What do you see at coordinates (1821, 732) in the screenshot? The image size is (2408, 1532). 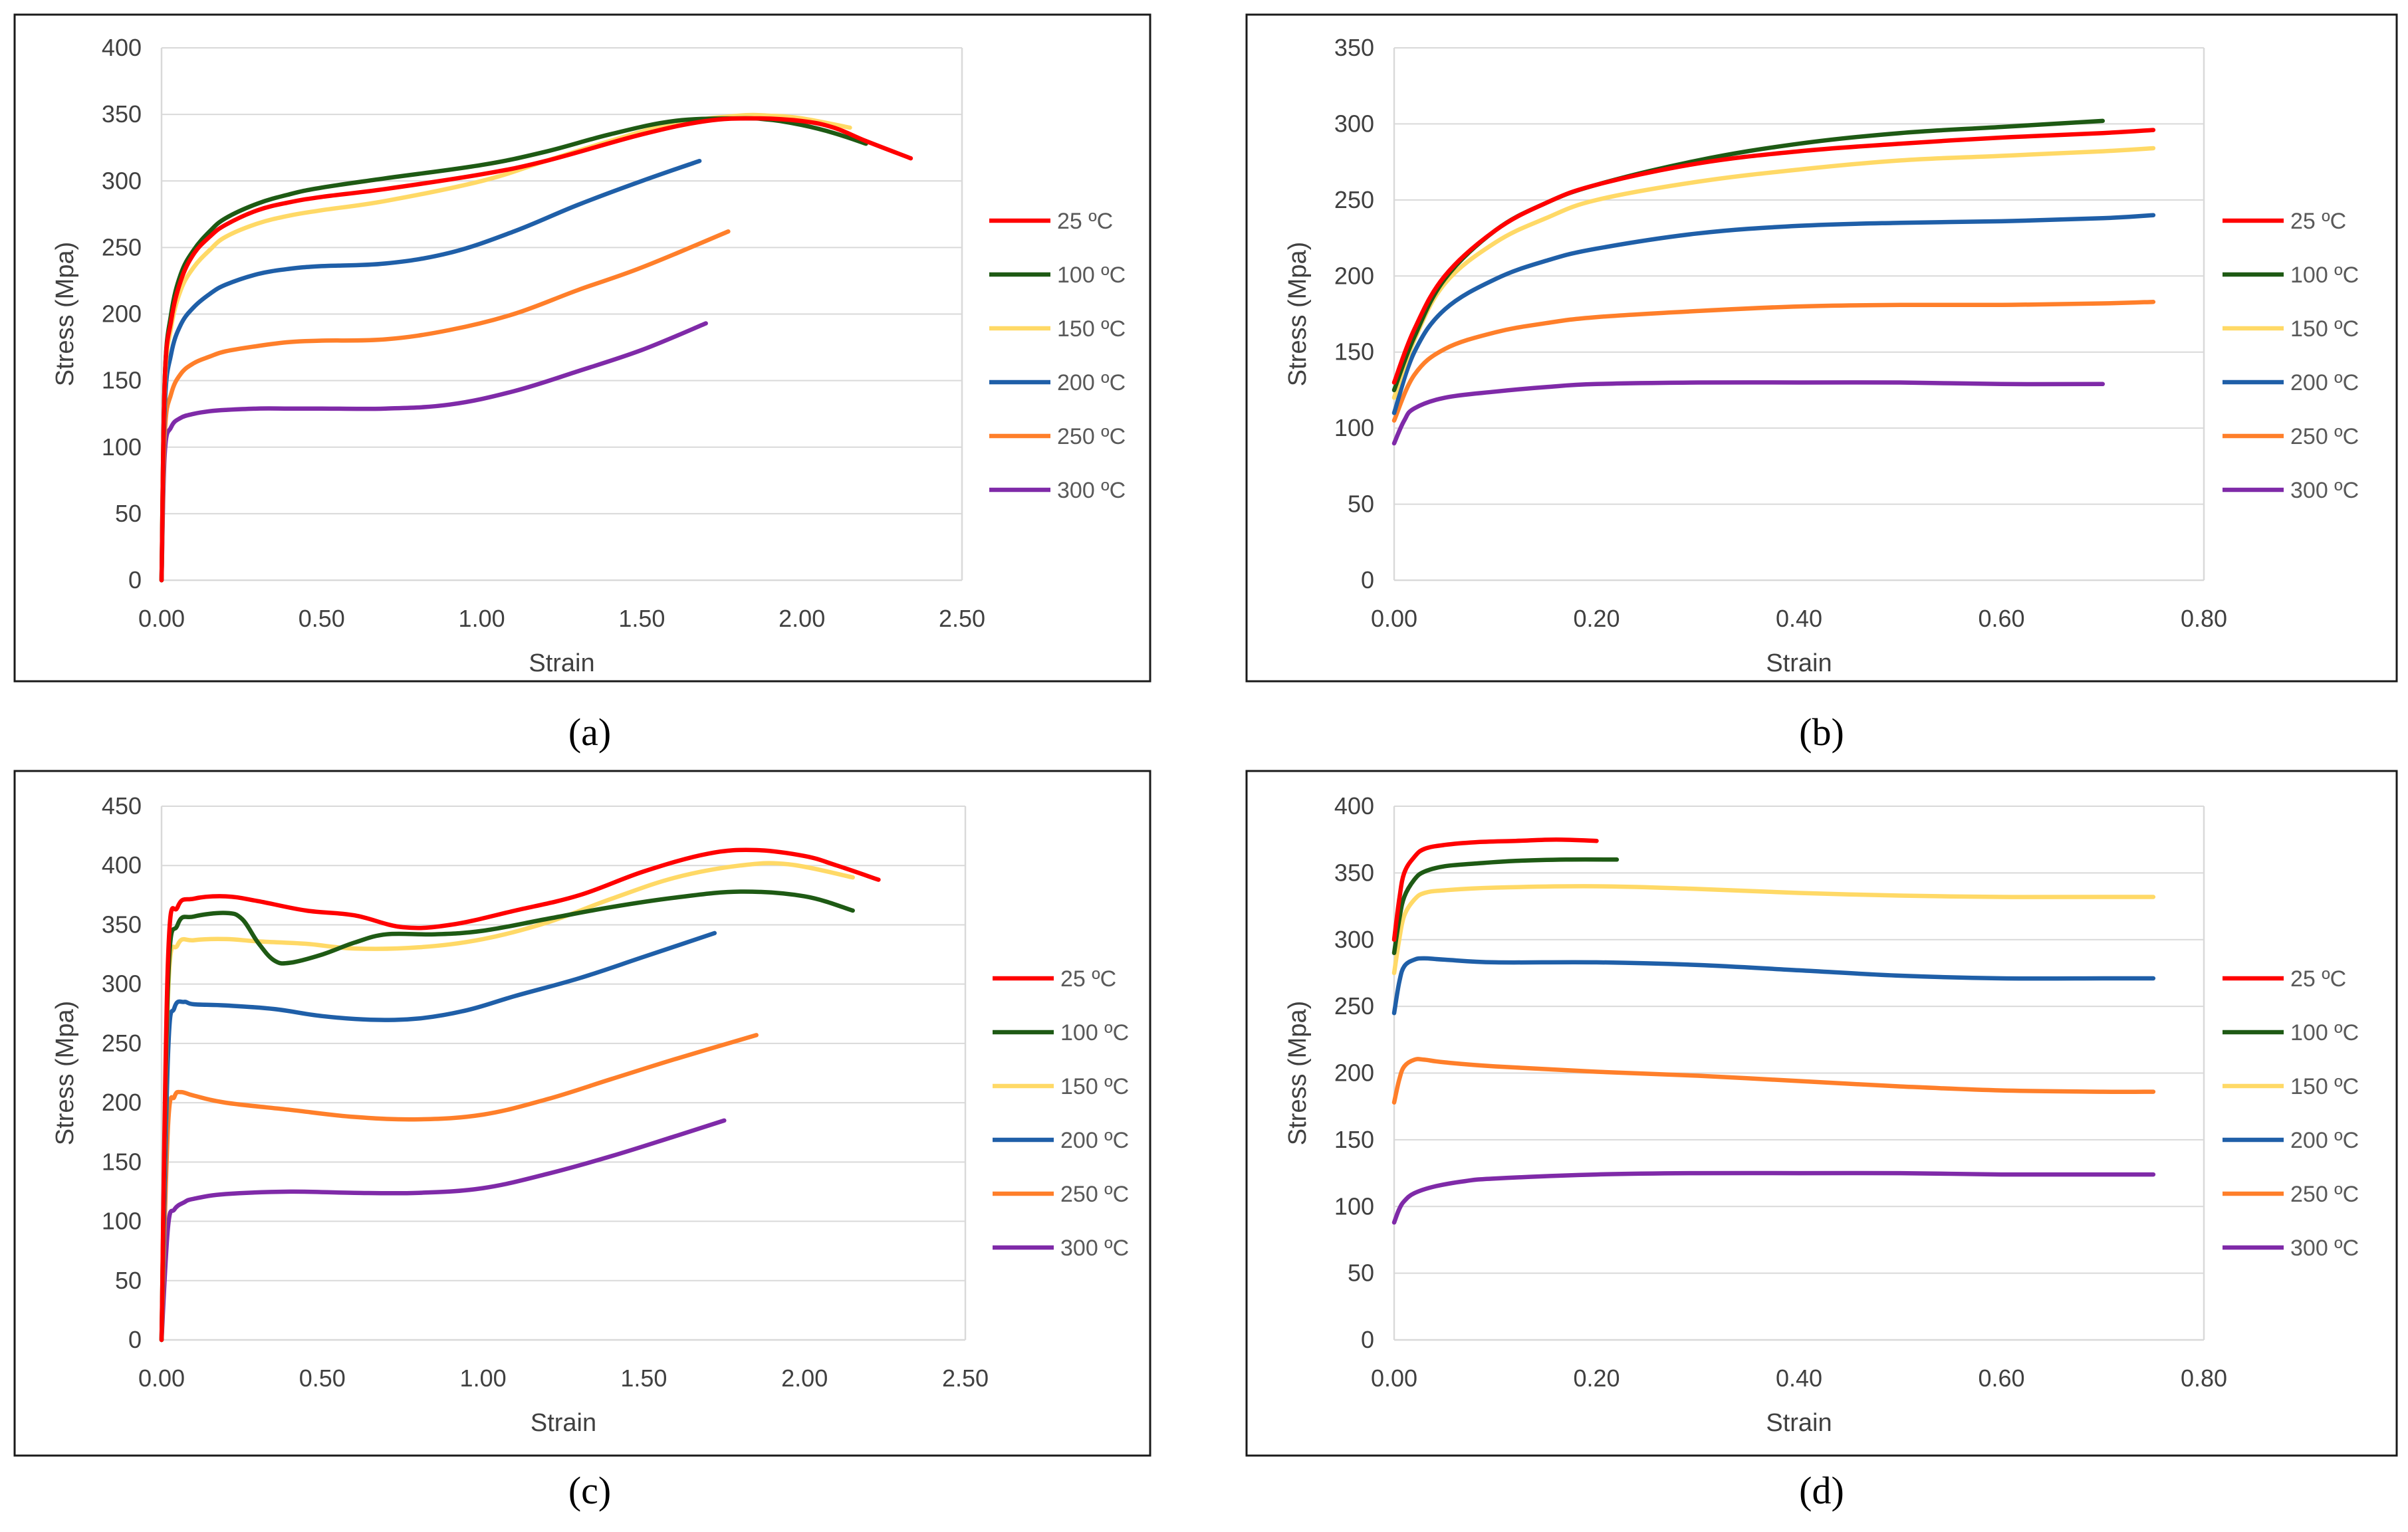 I see `panel-caption: (b)` at bounding box center [1821, 732].